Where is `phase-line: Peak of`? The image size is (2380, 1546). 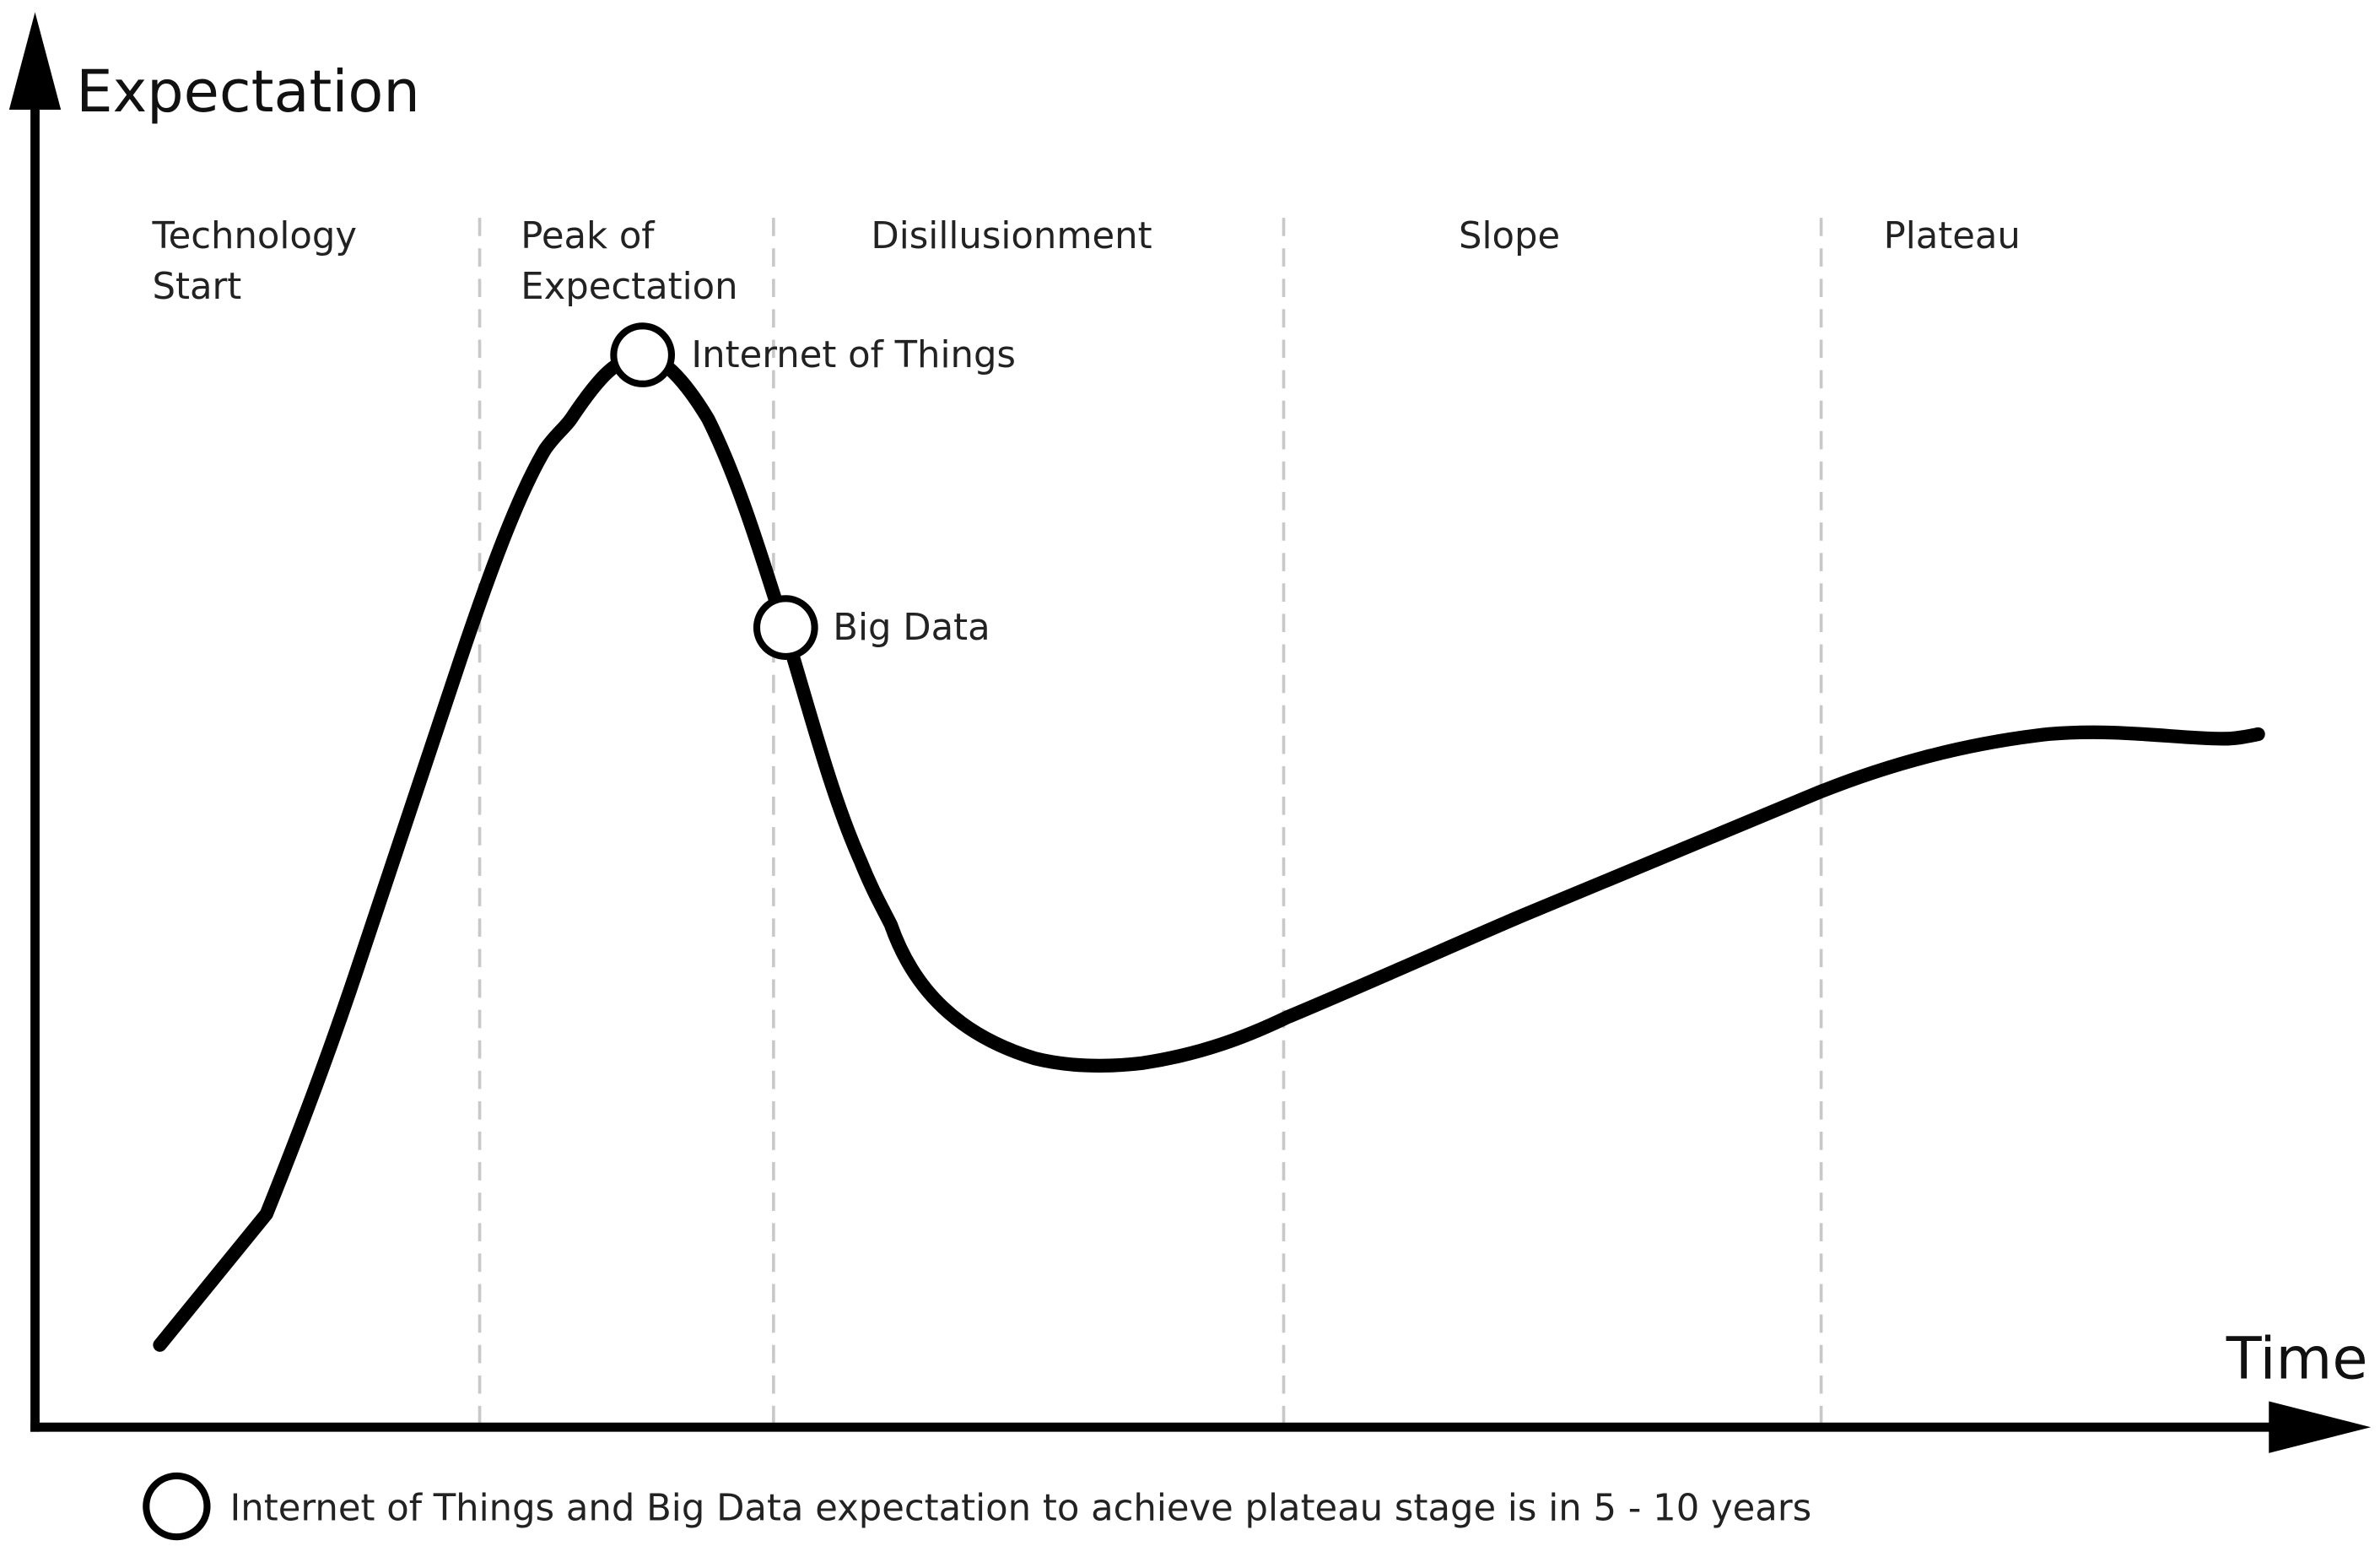 phase-line: Peak of is located at coordinates (588, 236).